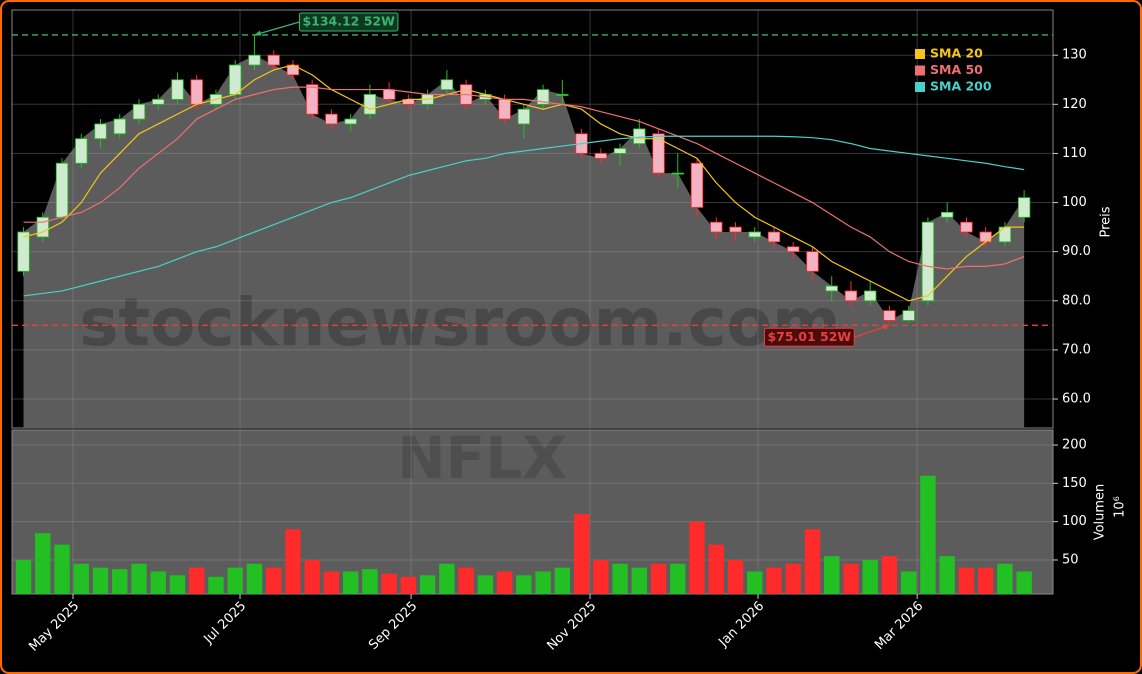 The image size is (1142, 674). What do you see at coordinates (1074, 202) in the screenshot?
I see `y-tick-label: 100` at bounding box center [1074, 202].